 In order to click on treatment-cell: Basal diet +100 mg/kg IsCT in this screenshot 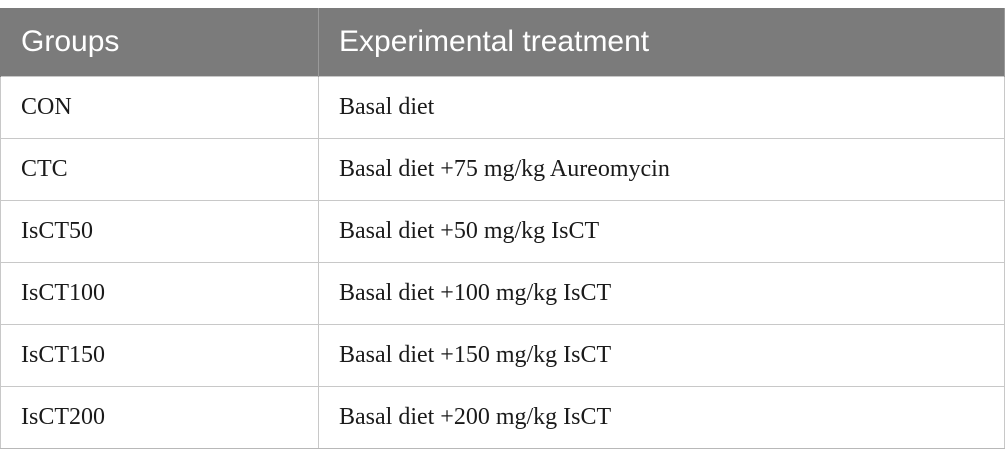, I will do `click(661, 293)`.